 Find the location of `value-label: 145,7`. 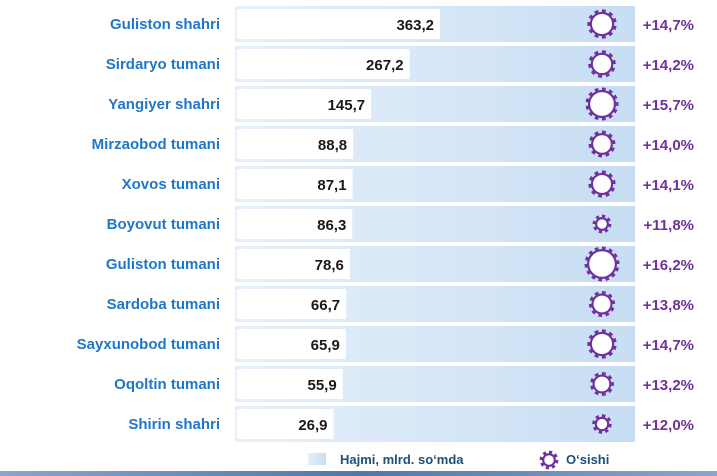

value-label: 145,7 is located at coordinates (347, 105).